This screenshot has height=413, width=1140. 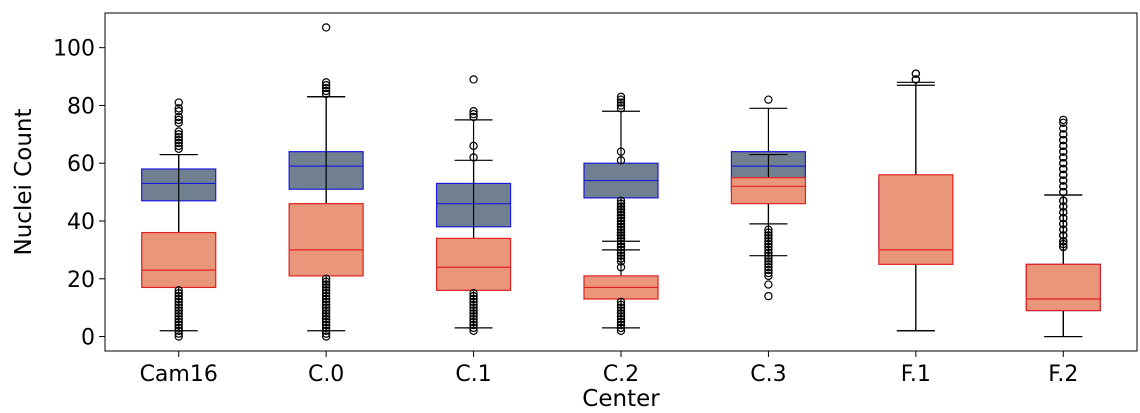 What do you see at coordinates (79, 194) in the screenshot?
I see `y-axis-ticks: 0 20 40 60 80 100` at bounding box center [79, 194].